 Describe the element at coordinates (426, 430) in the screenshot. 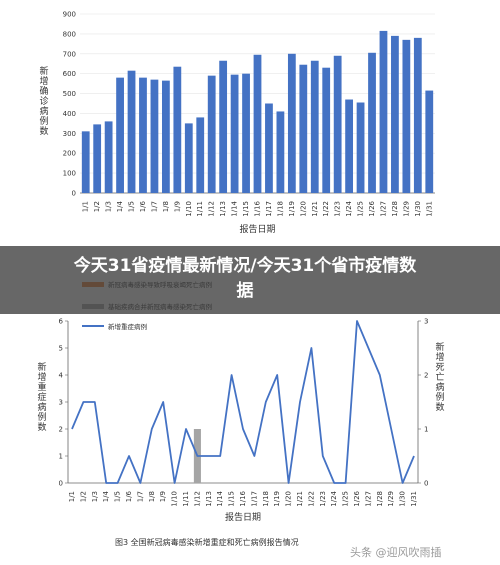

I see `y-right-tick-label: 1` at that location.